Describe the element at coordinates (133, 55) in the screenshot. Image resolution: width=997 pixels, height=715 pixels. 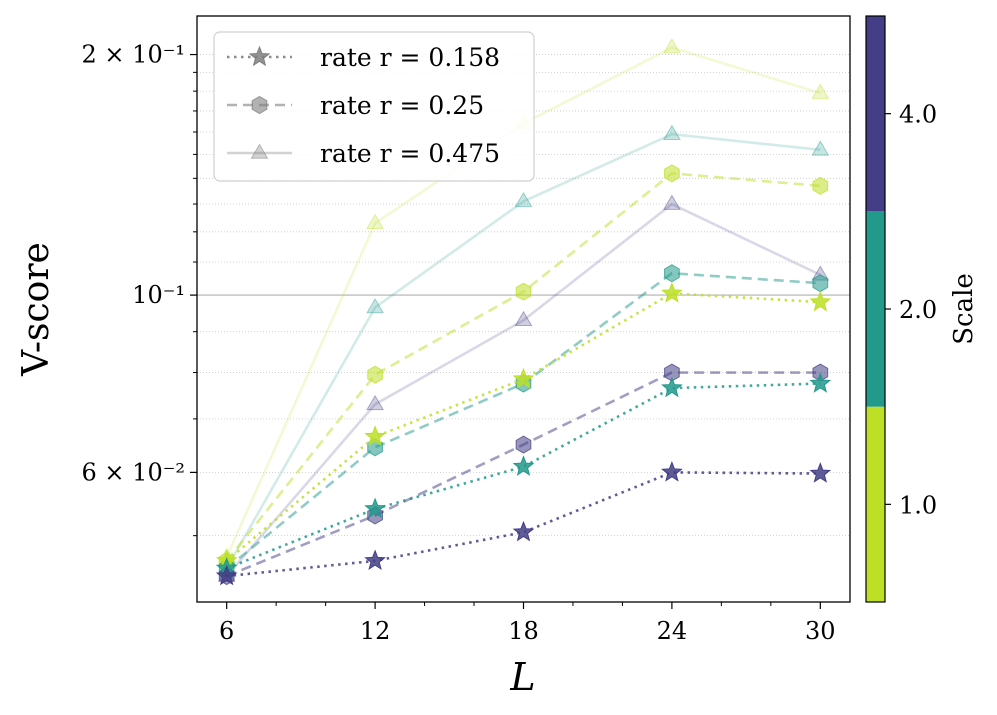
I see `y-tick-label: 2 × 10⁻¹` at that location.